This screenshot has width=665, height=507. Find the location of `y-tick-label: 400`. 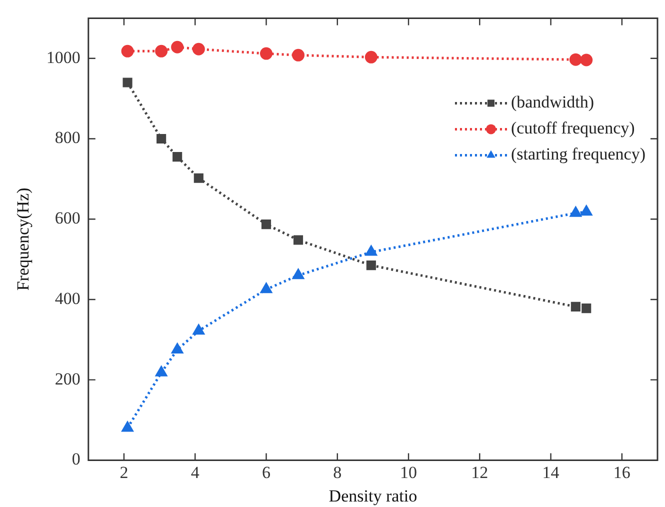

y-tick-label: 400 is located at coordinates (67, 298).